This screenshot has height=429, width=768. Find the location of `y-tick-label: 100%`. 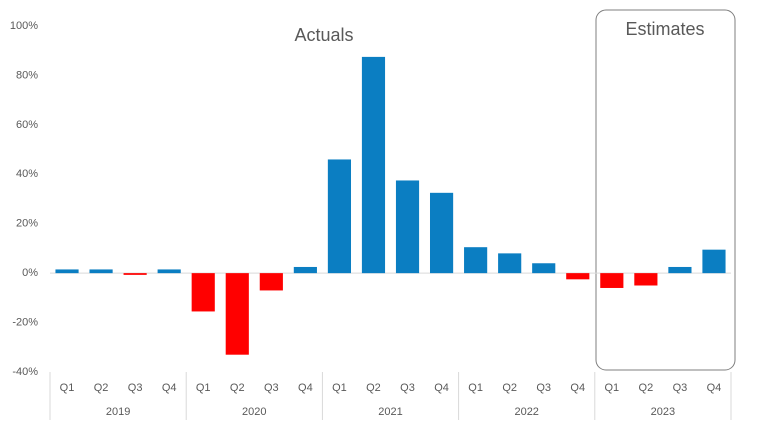

y-tick-label: 100% is located at coordinates (24, 26).